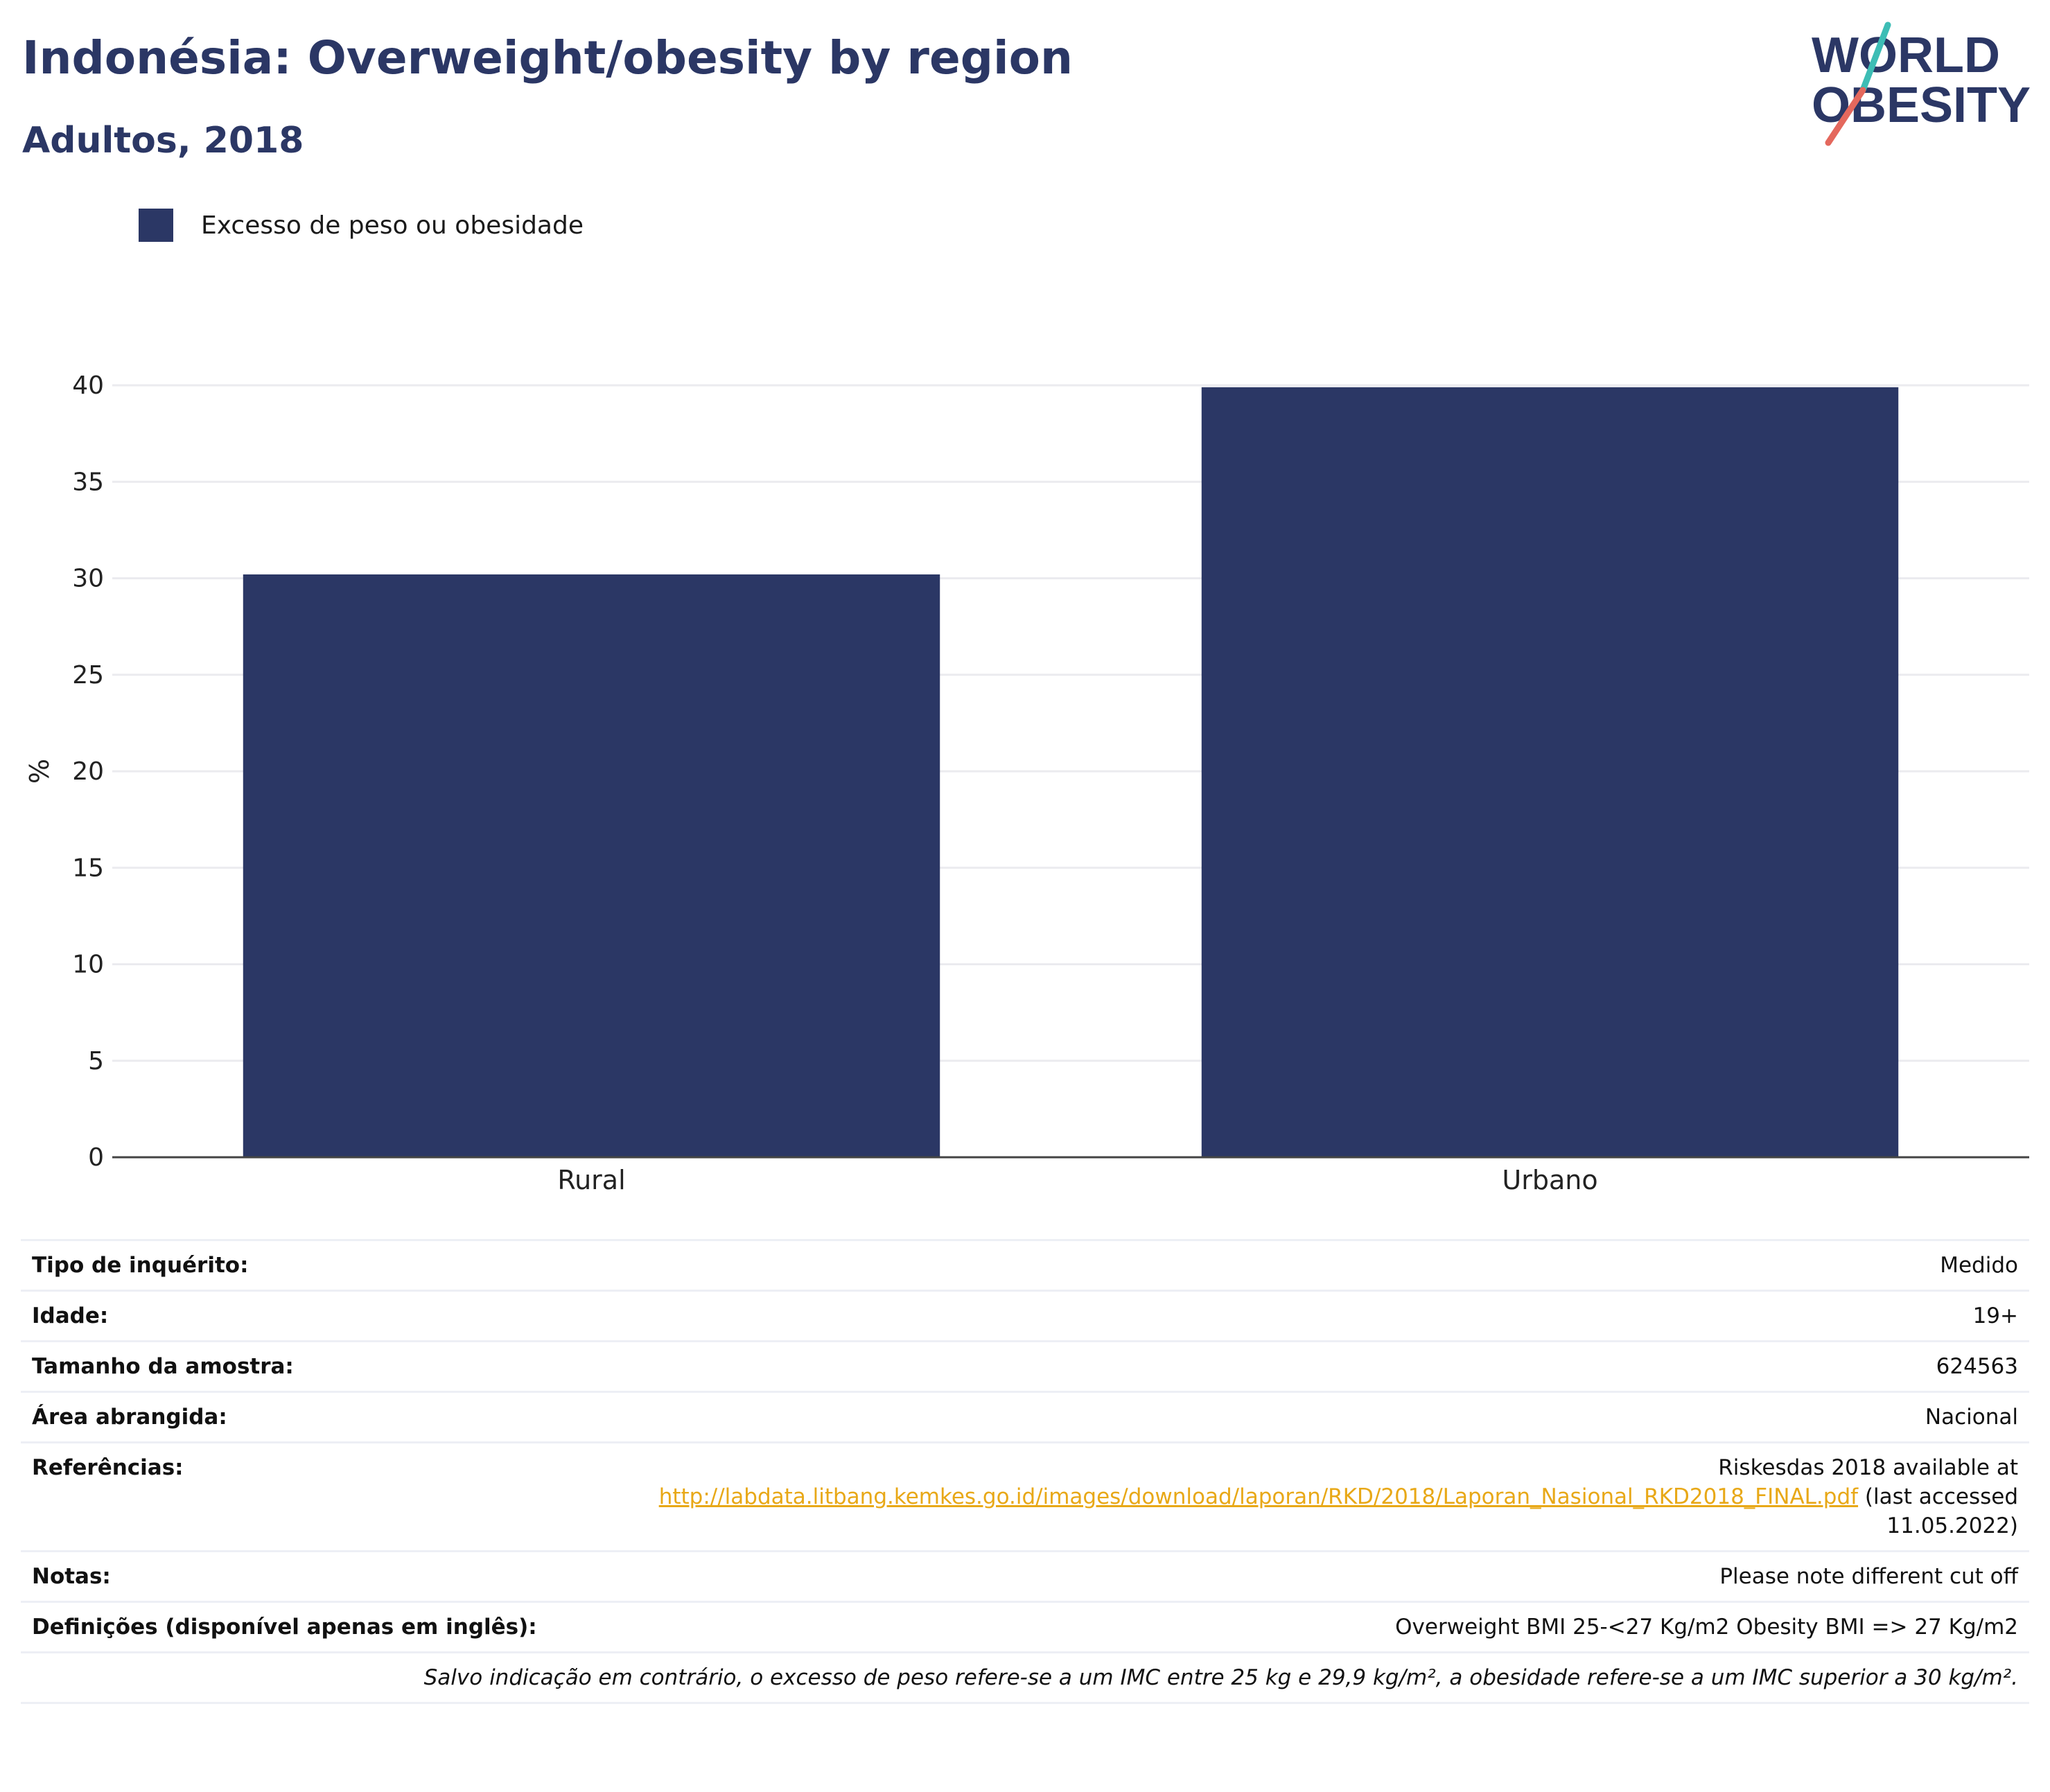 The image size is (2050, 1792). I want to click on info-key: Referências:, so click(284, 1496).